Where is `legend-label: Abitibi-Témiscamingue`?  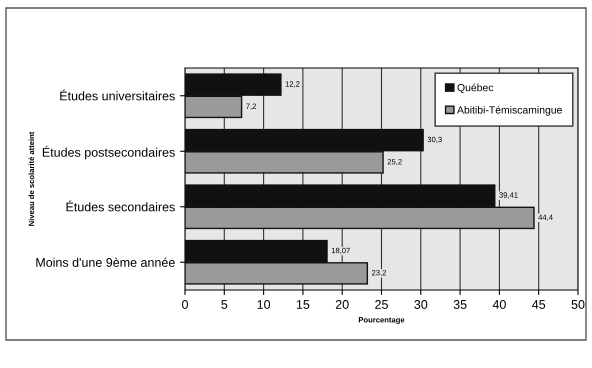 legend-label: Abitibi-Témiscamingue is located at coordinates (509, 111).